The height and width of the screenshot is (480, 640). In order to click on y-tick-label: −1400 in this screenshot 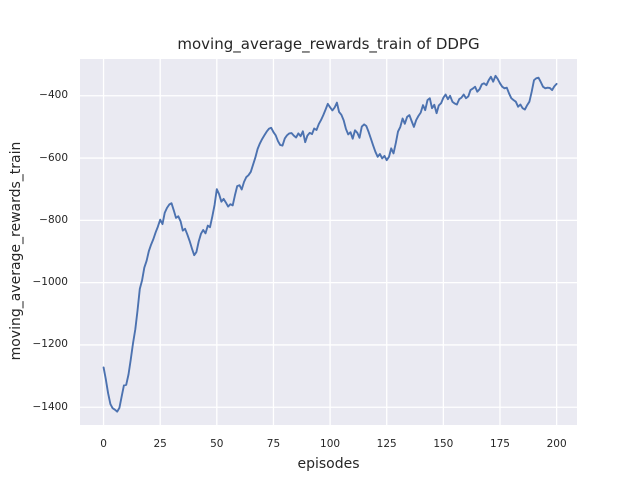, I will do `click(50, 406)`.